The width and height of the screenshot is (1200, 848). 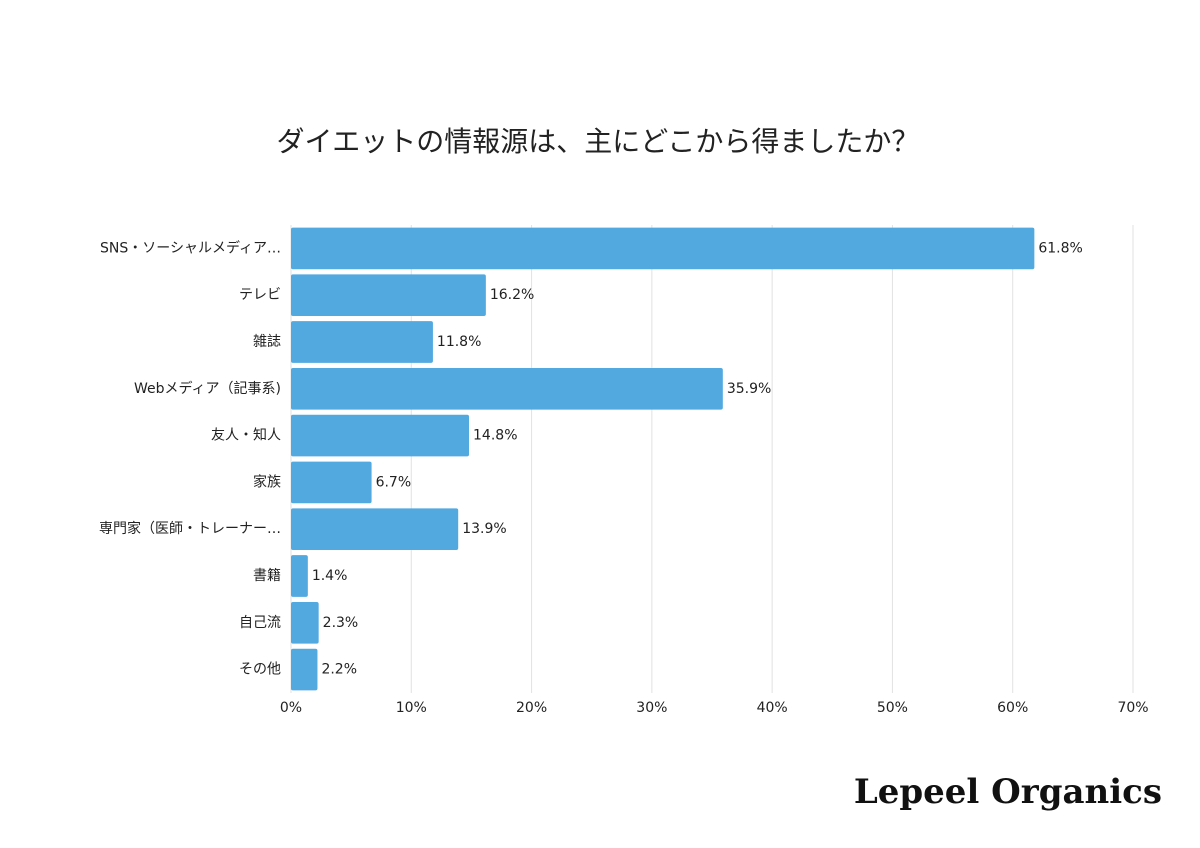 What do you see at coordinates (339, 670) in the screenshot?
I see `data-label: 2.2%` at bounding box center [339, 670].